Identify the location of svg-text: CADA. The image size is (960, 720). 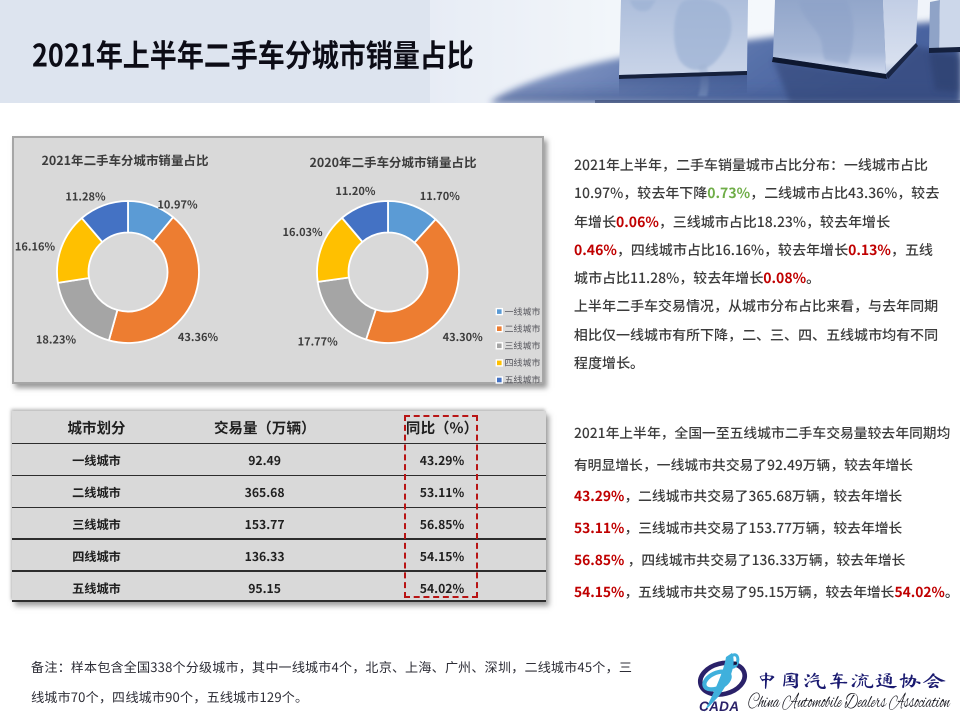
(719, 706).